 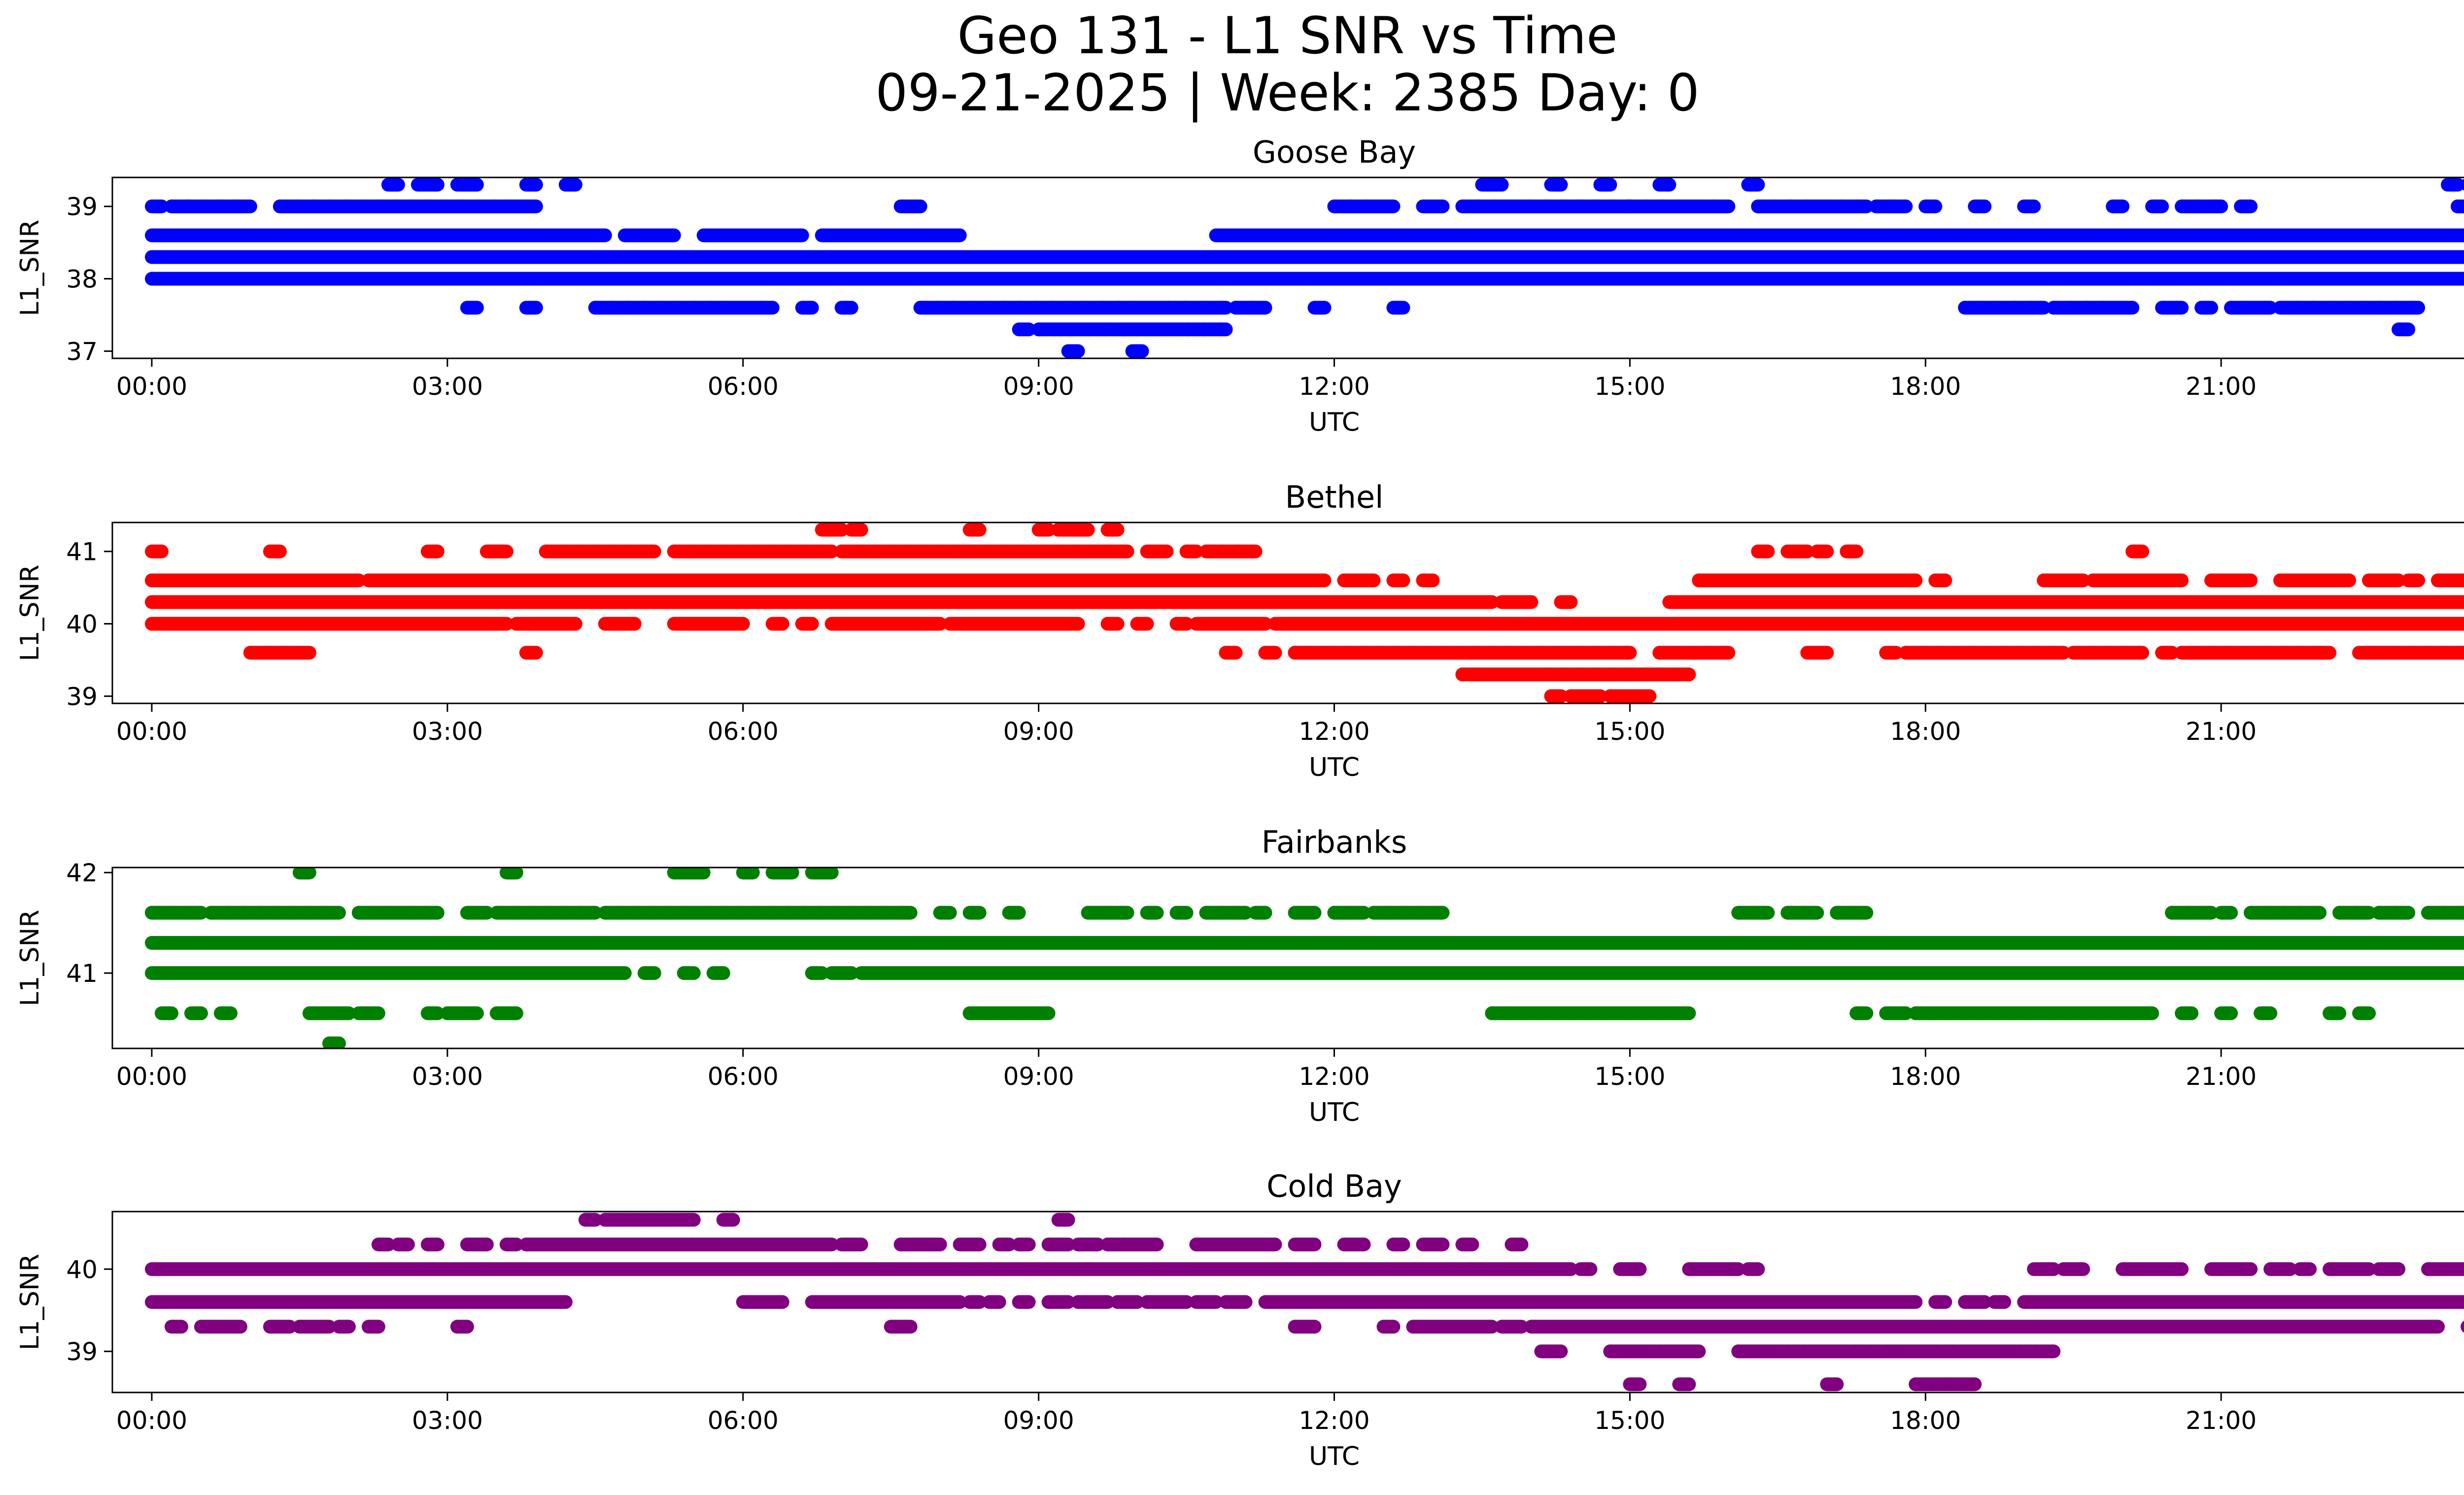 I want to click on cold-bay-x-tick-label: 03:00, so click(x=447, y=1420).